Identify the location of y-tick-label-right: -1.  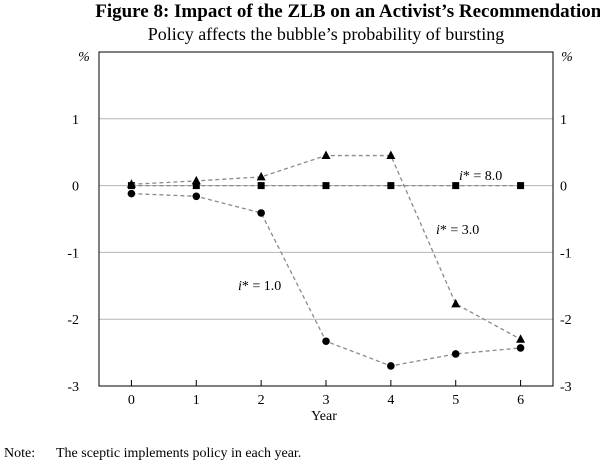
(566, 253).